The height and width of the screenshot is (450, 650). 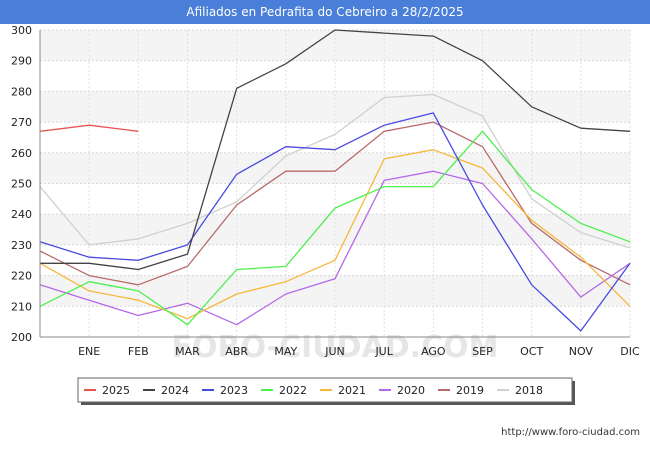 I want to click on legend-item-2023: 2023, so click(x=225, y=390).